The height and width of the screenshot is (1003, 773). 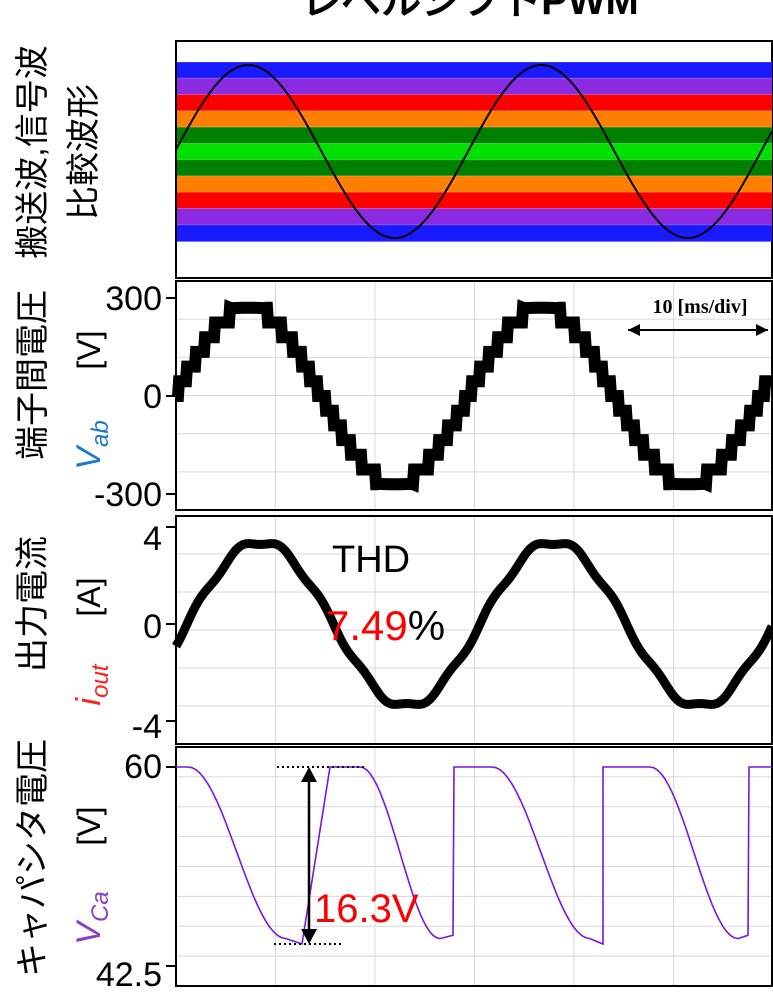 I want to click on p3-label-name: 出力電流, so click(x=33, y=604).